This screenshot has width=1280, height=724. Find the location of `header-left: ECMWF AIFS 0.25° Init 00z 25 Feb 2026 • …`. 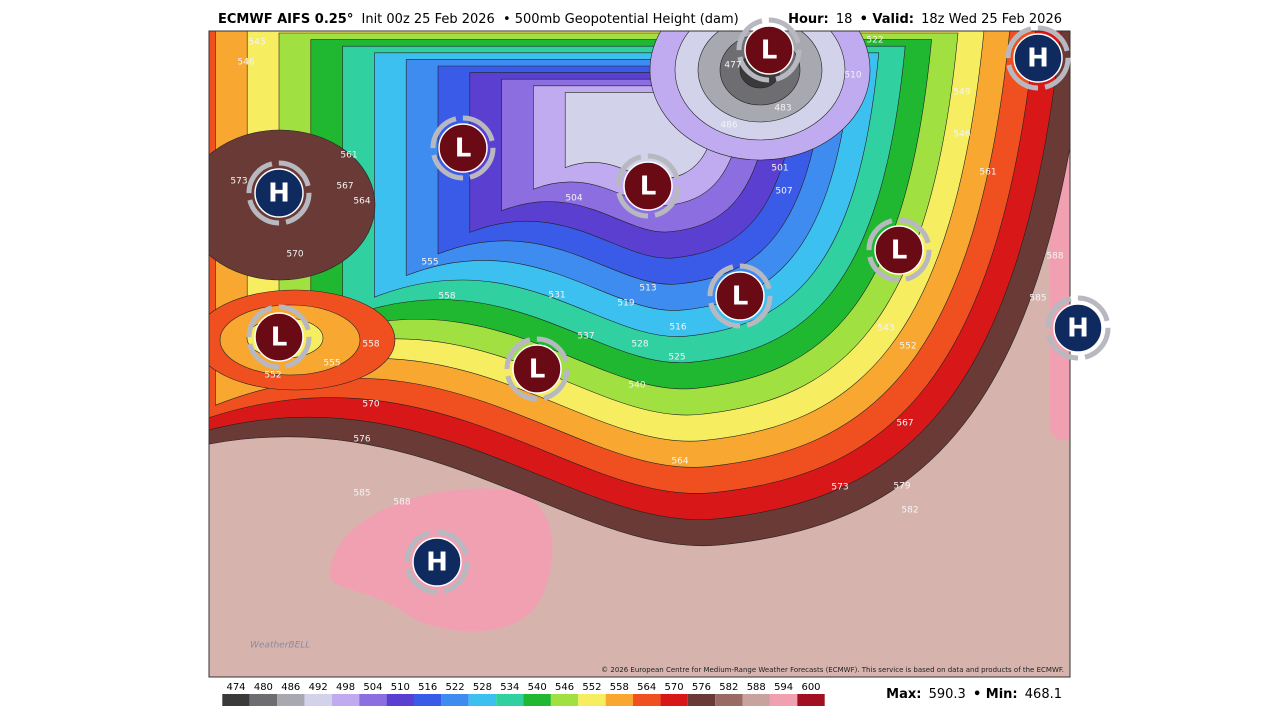

header-left: ECMWF AIFS 0.25° Init 00z 25 Feb 2026 • … is located at coordinates (478, 19).